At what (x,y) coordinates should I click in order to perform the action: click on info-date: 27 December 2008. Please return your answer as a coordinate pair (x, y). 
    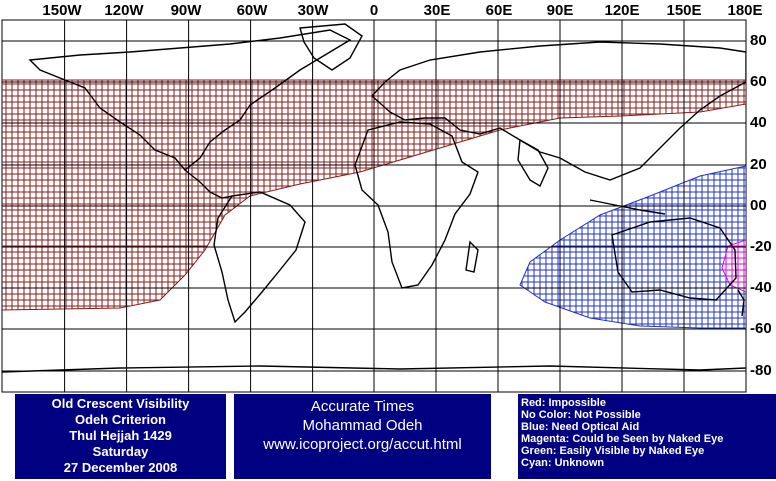
    Looking at the image, I should click on (120, 467).